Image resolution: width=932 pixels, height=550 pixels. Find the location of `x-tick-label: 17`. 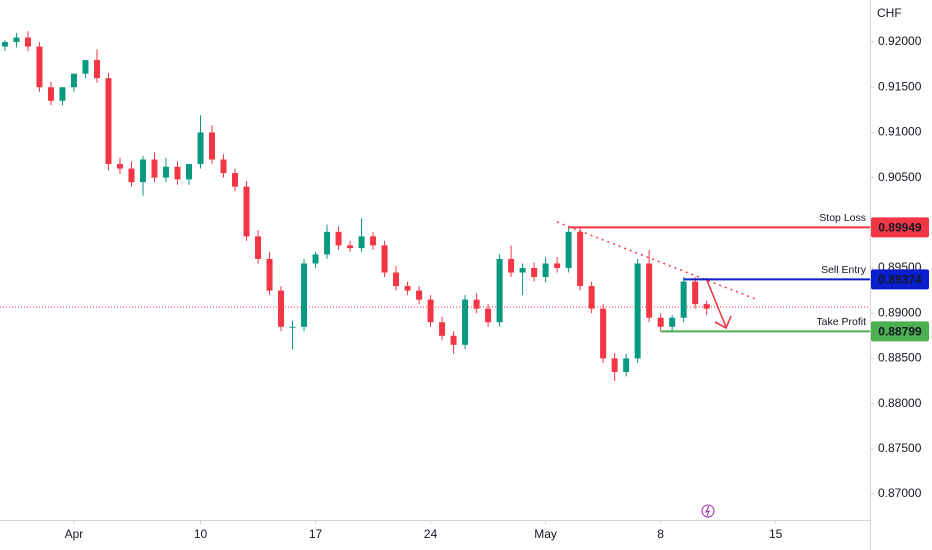

x-tick-label: 17 is located at coordinates (316, 534).